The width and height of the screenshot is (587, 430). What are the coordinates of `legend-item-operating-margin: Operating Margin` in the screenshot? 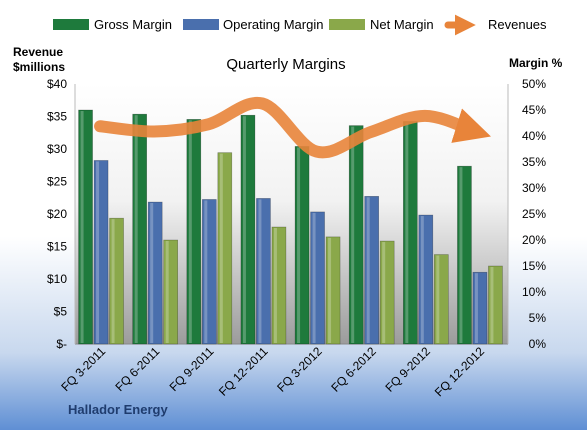 It's located at (253, 24).